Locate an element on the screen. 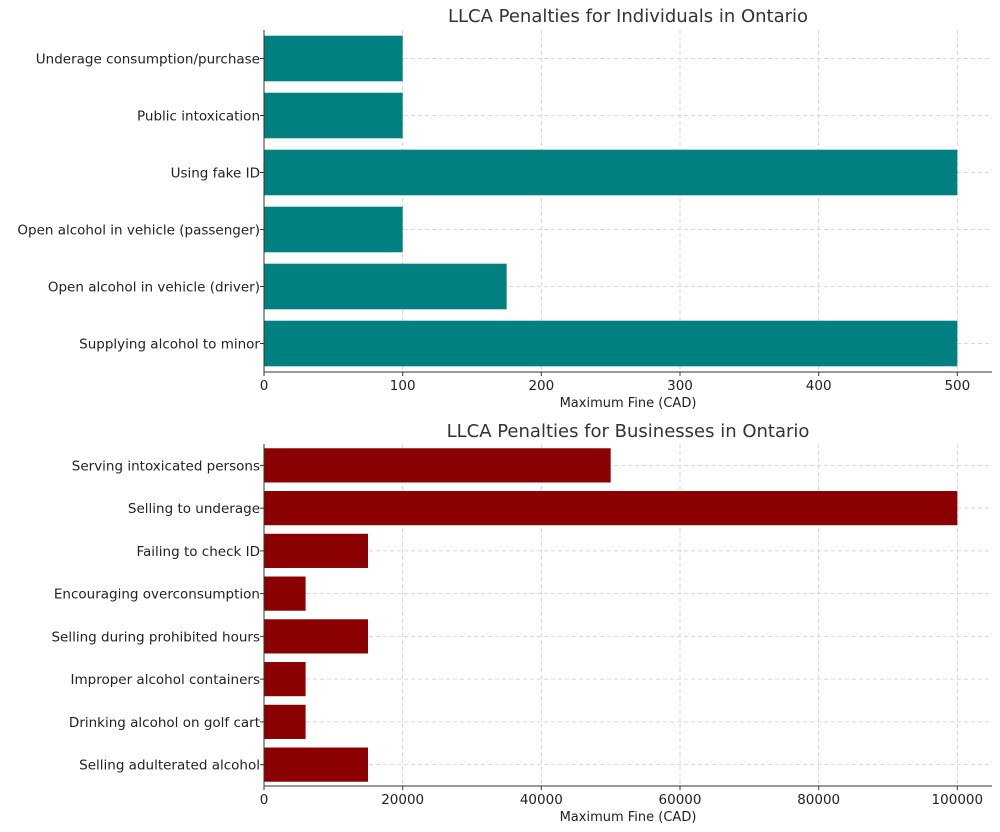 This screenshot has width=1000, height=832. individuals-x-axis-label: Maximum Fine (CAD) is located at coordinates (628, 403).